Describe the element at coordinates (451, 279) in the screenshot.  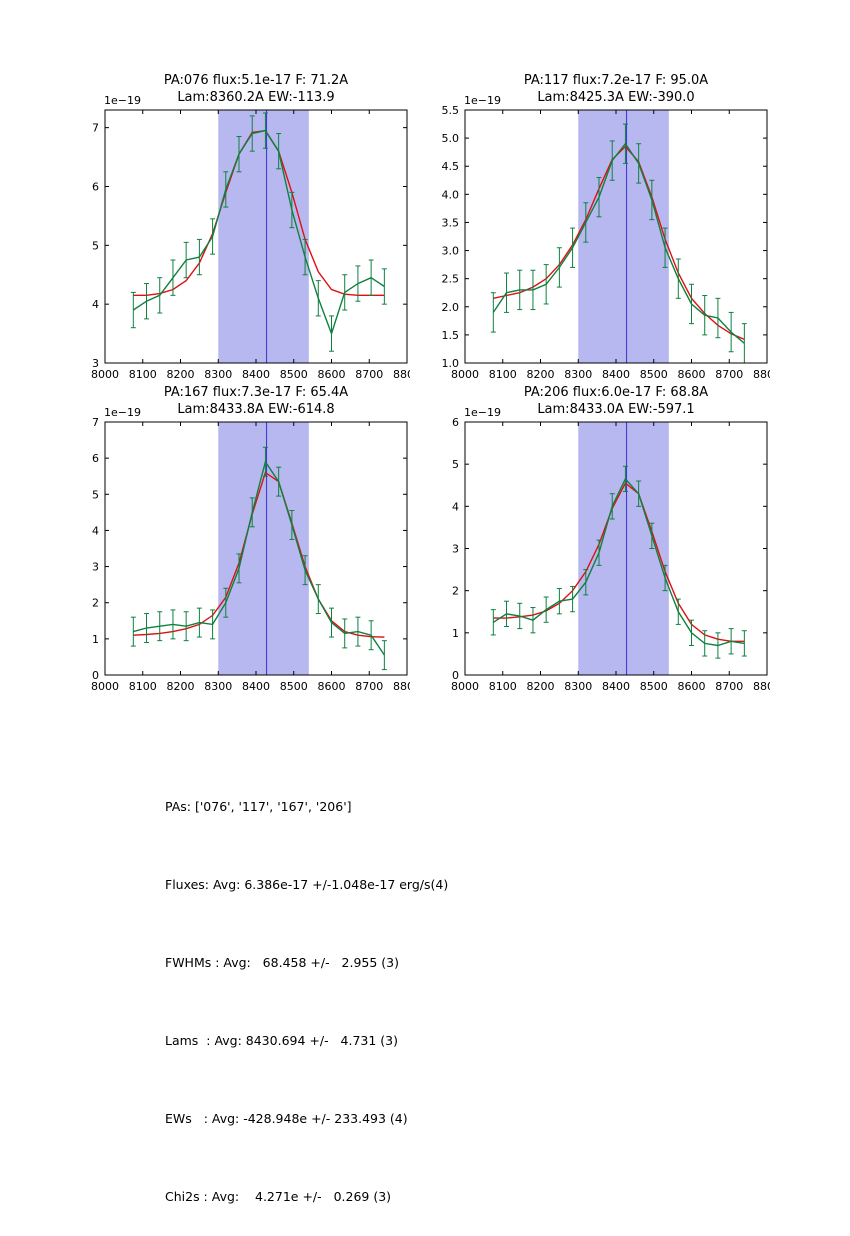
I see `svg-text: 2.5` at that location.